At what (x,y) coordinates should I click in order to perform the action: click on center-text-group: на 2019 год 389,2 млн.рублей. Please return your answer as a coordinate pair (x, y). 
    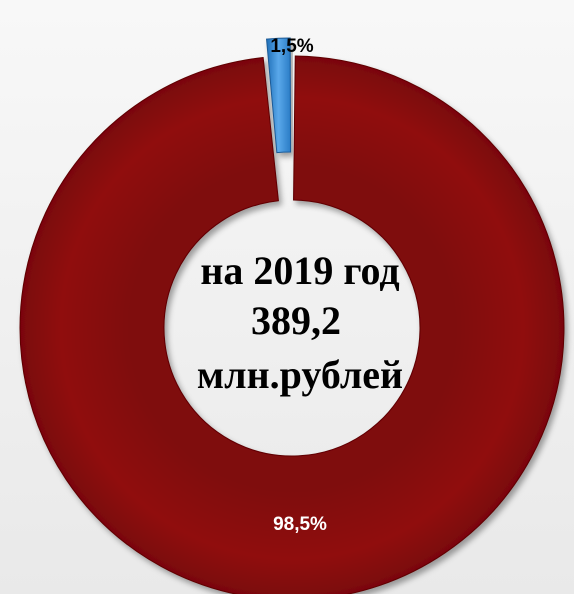
    Looking at the image, I should click on (300, 322).